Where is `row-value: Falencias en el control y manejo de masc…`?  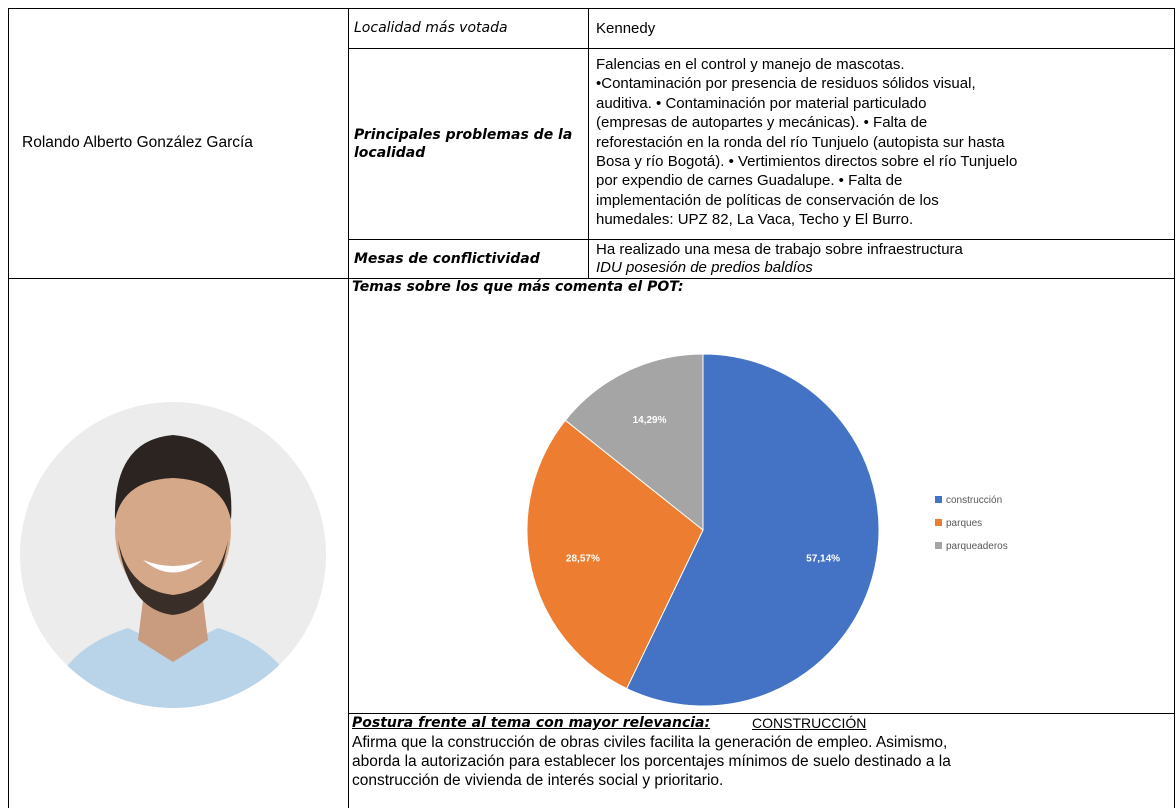 row-value: Falencias en el control y manejo de masc… is located at coordinates (806, 142).